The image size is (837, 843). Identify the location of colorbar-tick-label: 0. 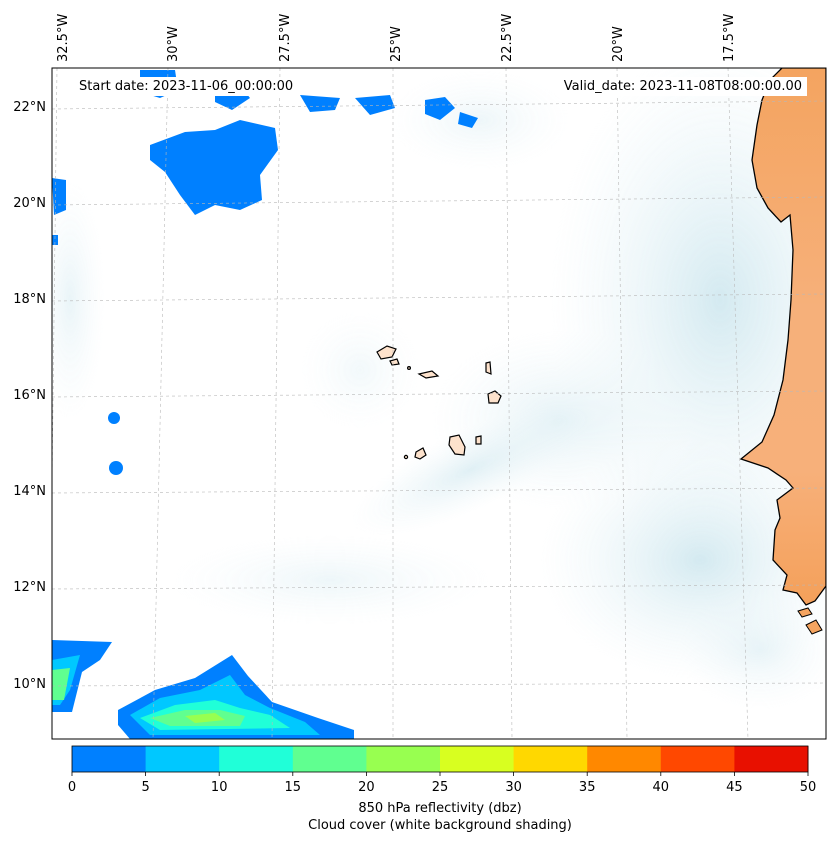
(72, 787).